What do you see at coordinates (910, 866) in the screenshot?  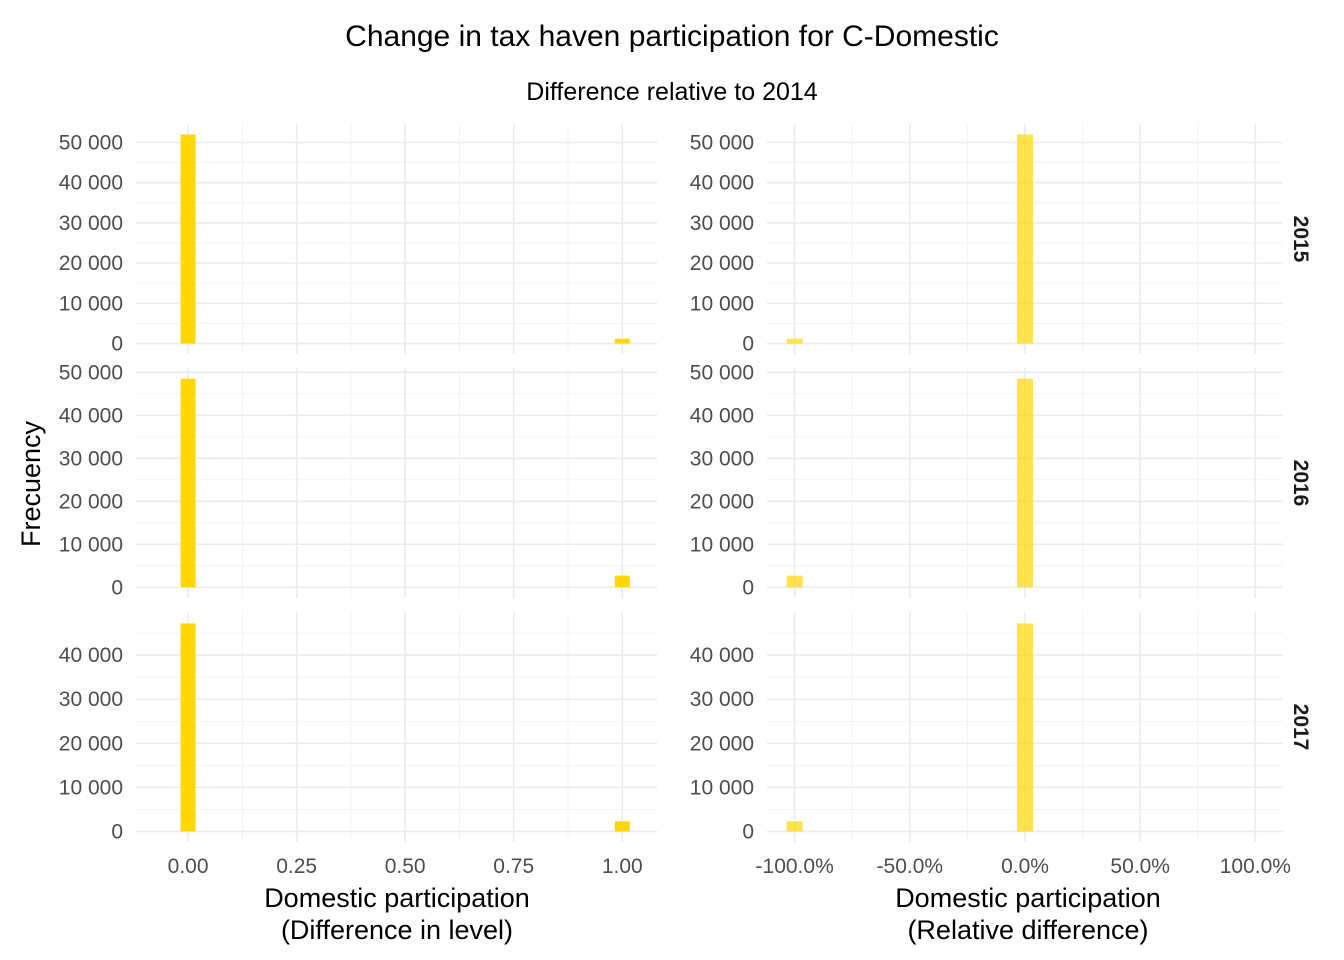 I see `x-tick-label: -50.0%` at bounding box center [910, 866].